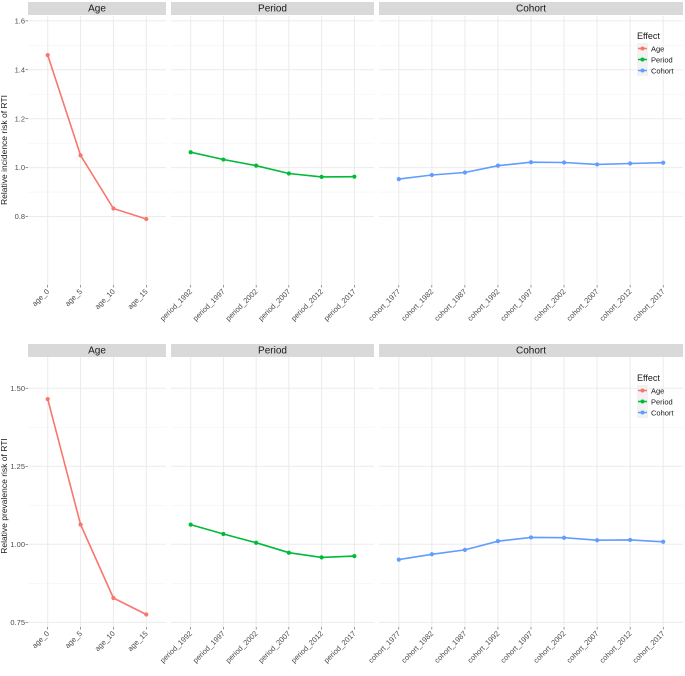 Image resolution: width=685 pixels, height=676 pixels. I want to click on x-tick-label: period_2002, so click(242, 647).